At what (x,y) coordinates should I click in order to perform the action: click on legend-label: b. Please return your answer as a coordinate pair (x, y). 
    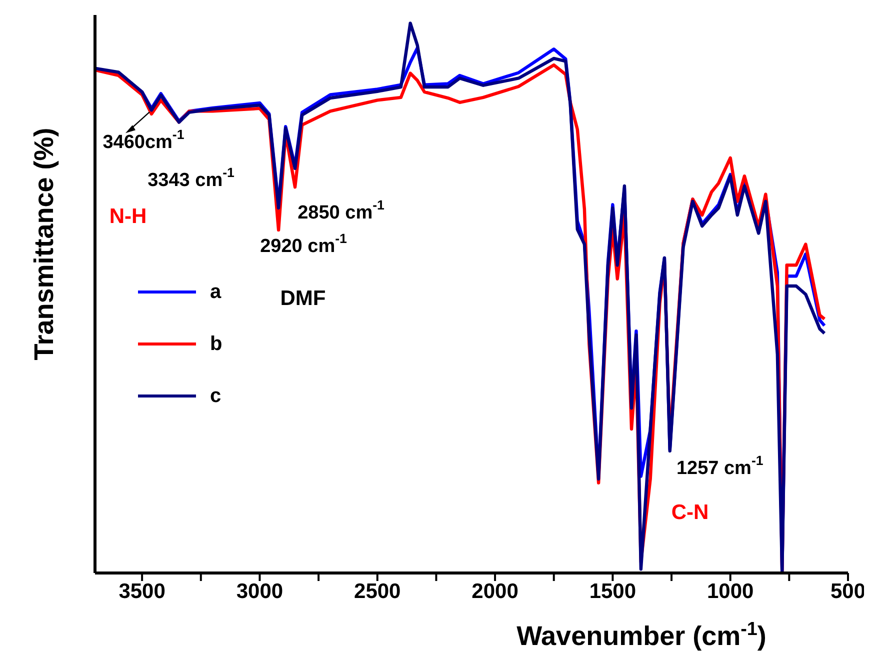
    Looking at the image, I should click on (216, 344).